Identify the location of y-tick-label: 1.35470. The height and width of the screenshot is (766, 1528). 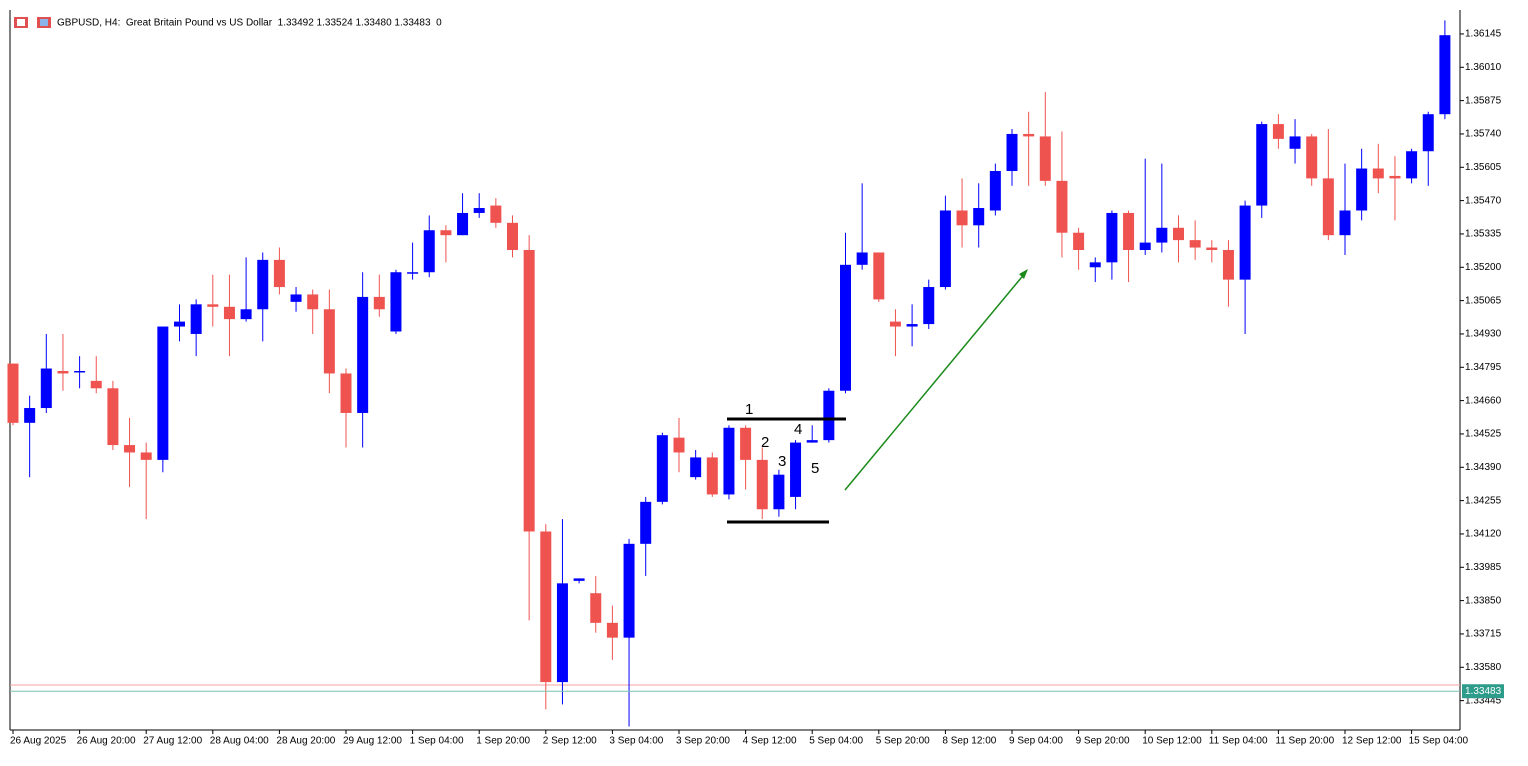
(1483, 200).